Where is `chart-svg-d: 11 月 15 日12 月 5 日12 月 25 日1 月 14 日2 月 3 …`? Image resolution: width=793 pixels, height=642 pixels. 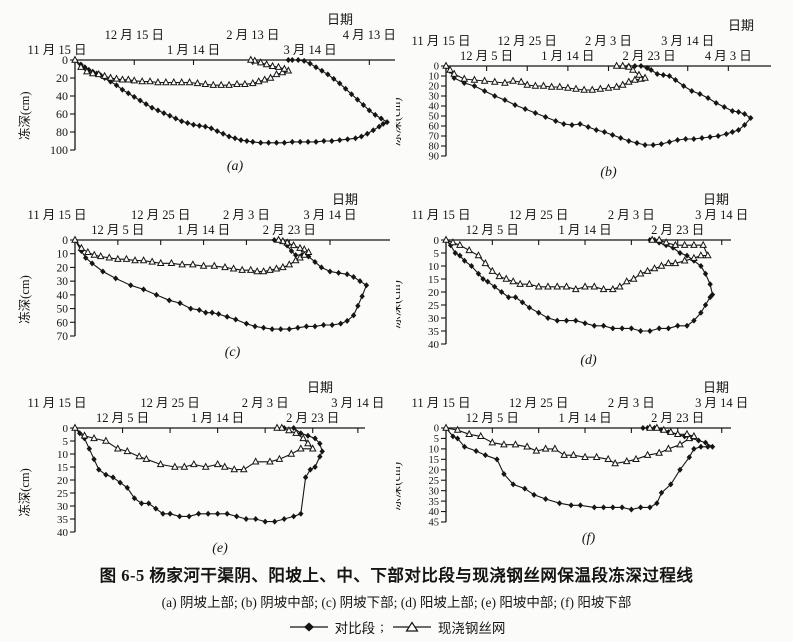 chart-svg-d: 11 月 15 日12 月 5 日12 月 25 日1 月 14 日2 月 3 … is located at coordinates (568, 280).